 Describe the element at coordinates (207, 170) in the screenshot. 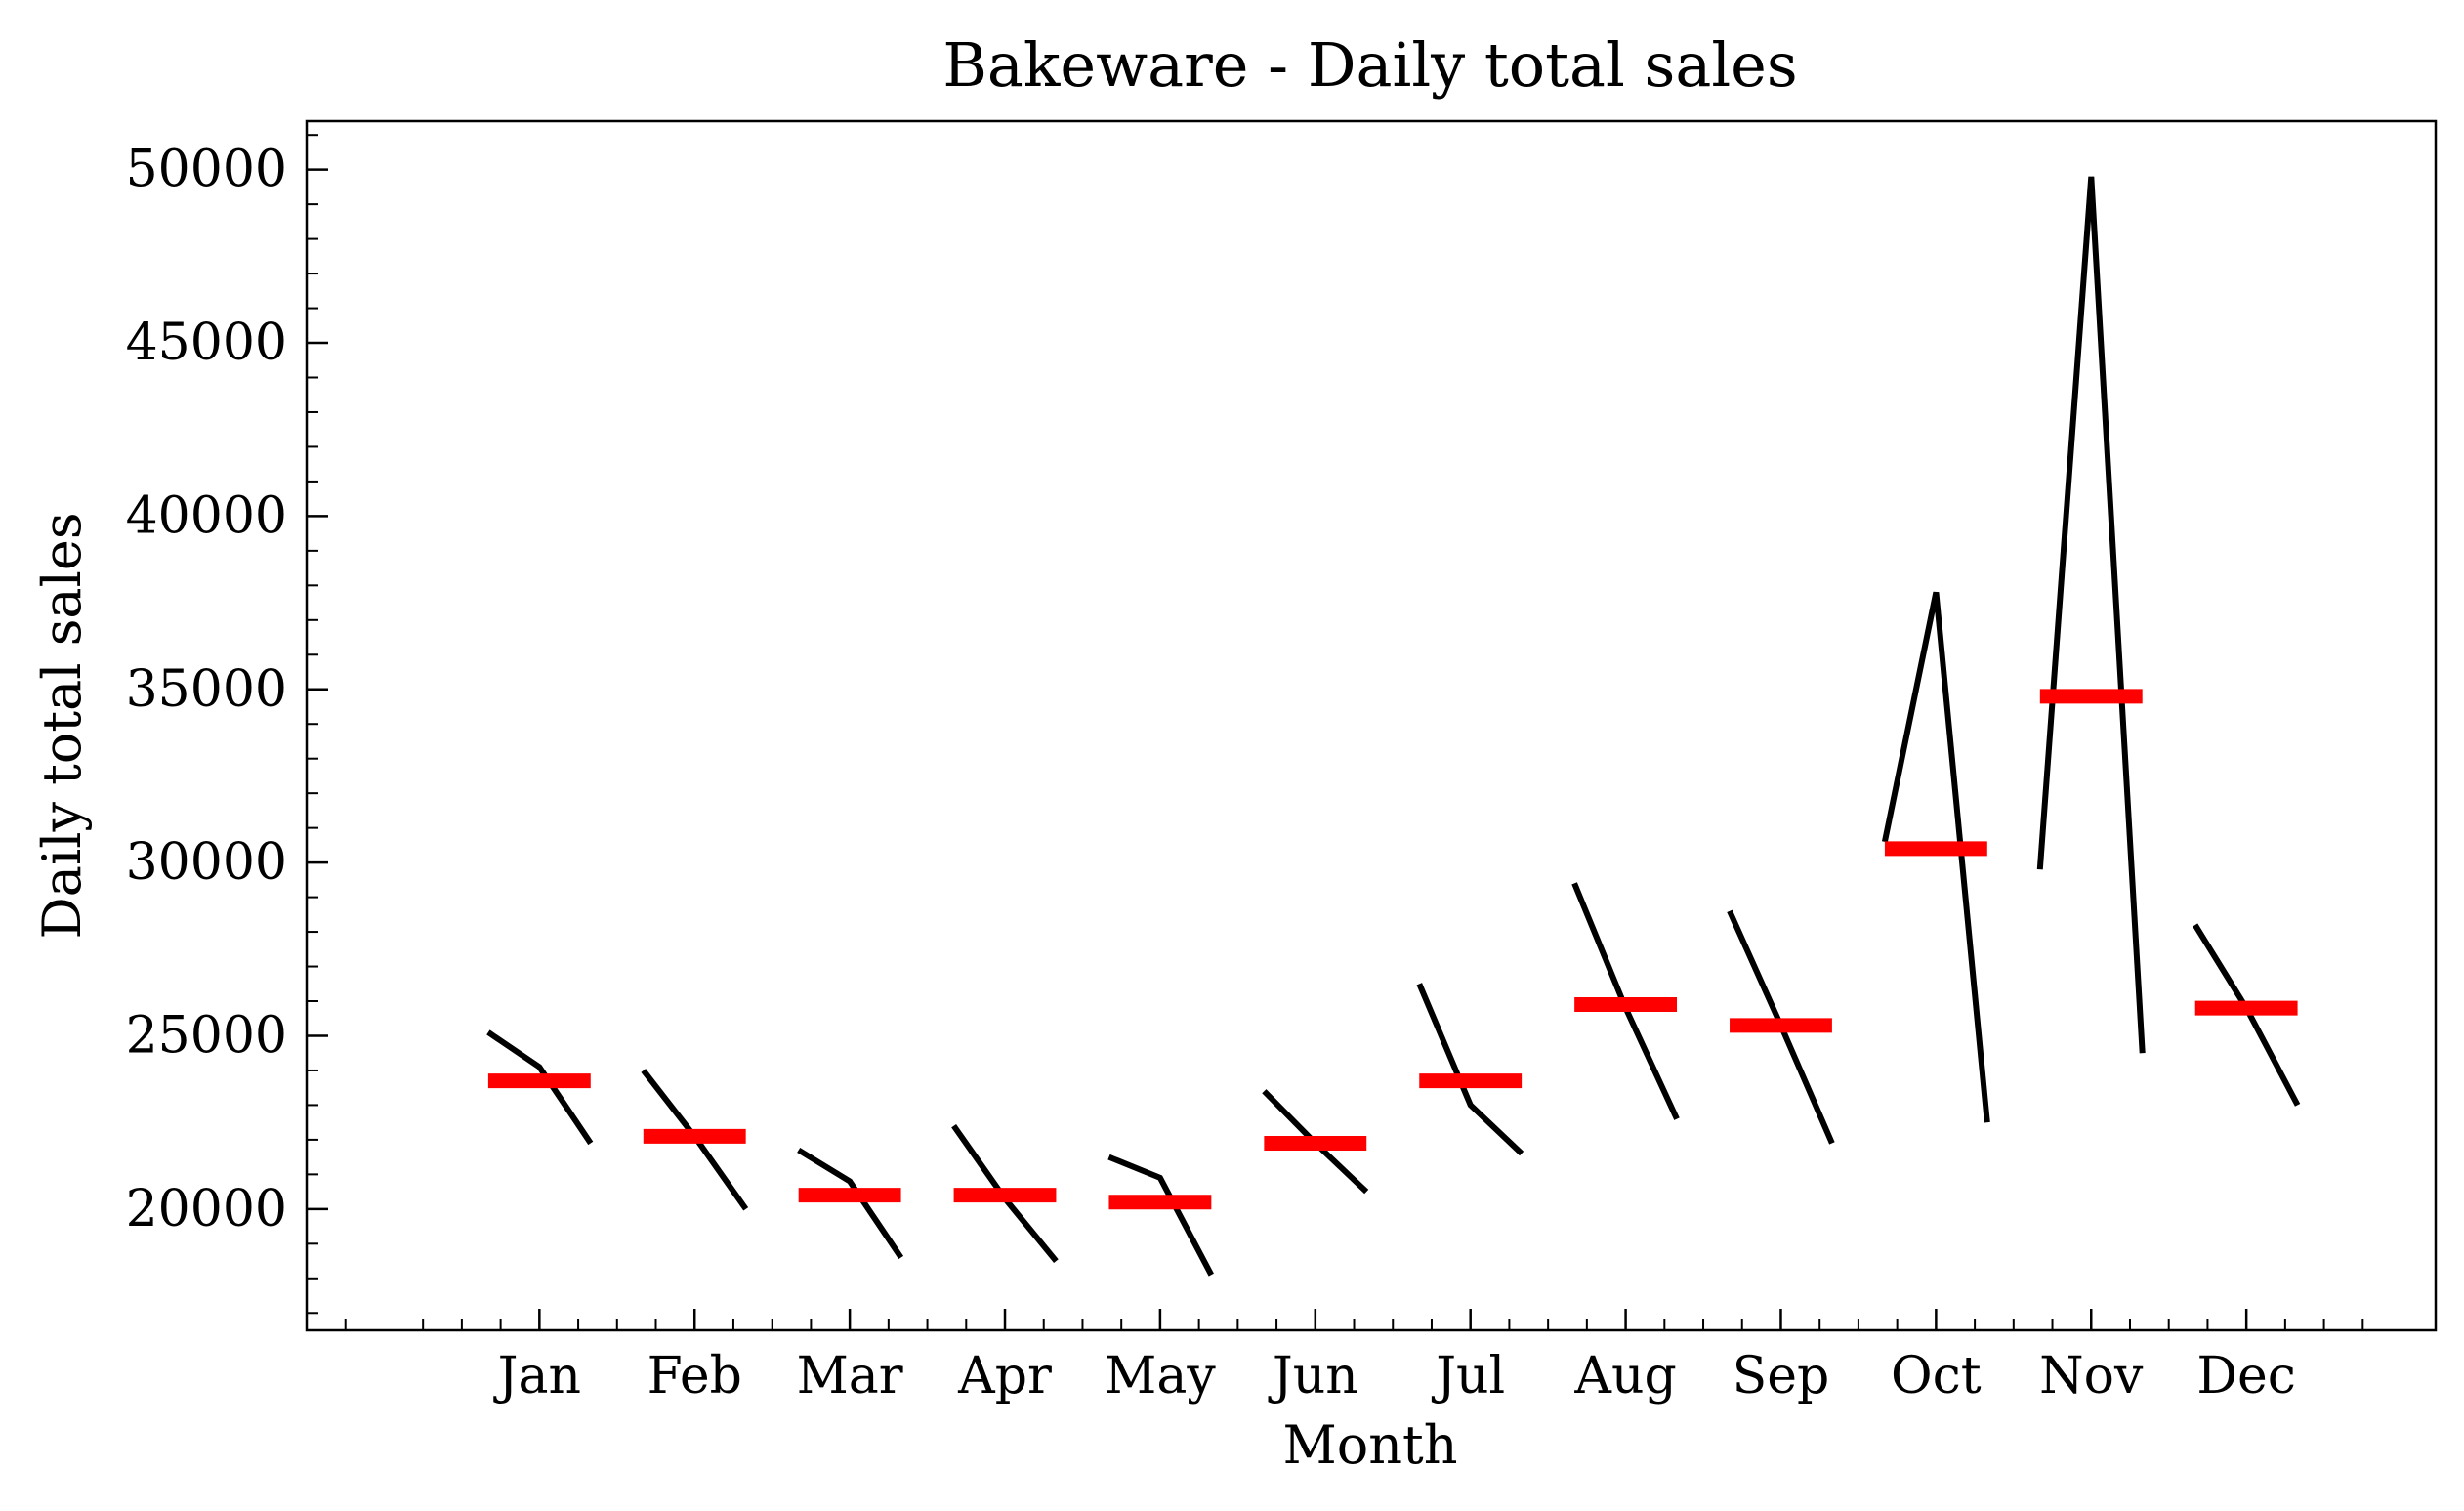

I see `y-tick-label: 50000` at that location.